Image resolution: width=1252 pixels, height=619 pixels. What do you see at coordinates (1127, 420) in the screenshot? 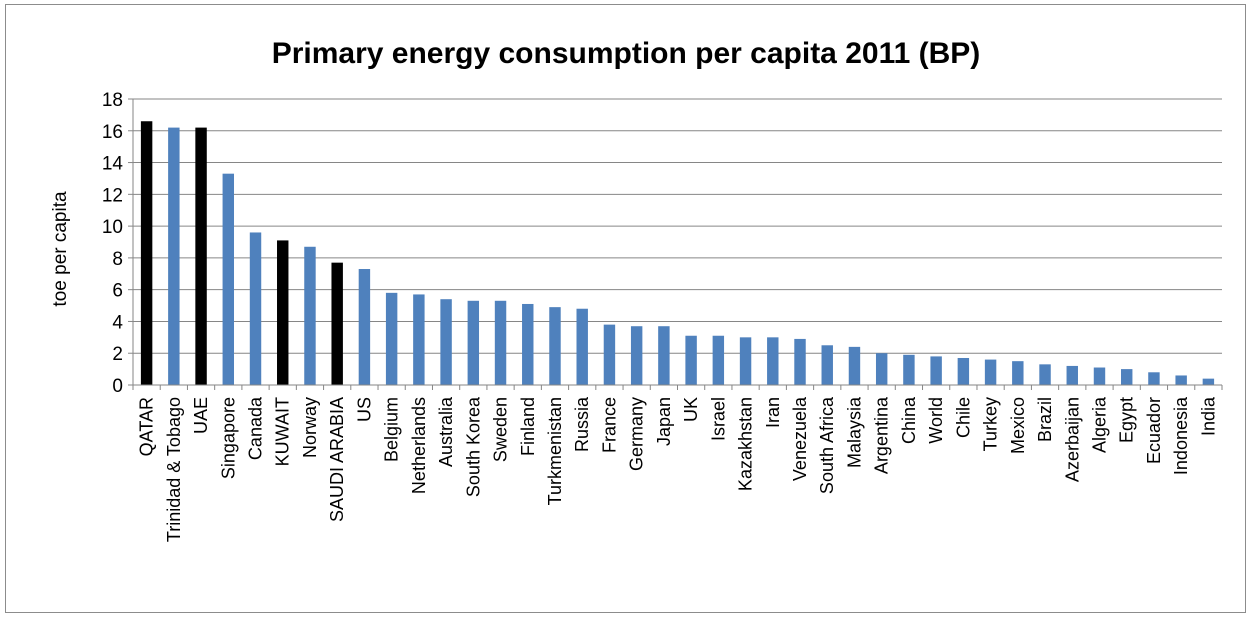
I see `x-tick-label: Egypt` at bounding box center [1127, 420].